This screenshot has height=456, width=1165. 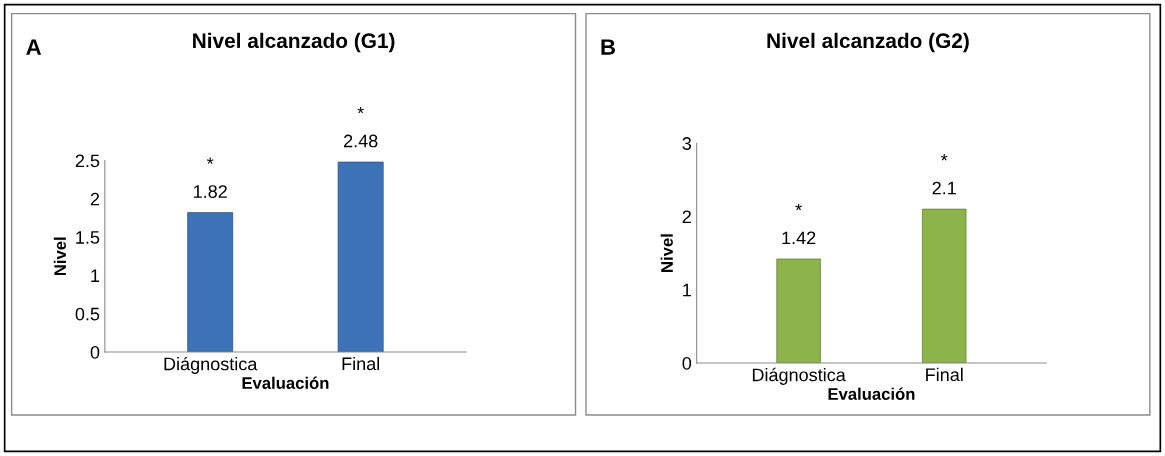 What do you see at coordinates (87, 314) in the screenshot?
I see `y-tick-label: 0.5` at bounding box center [87, 314].